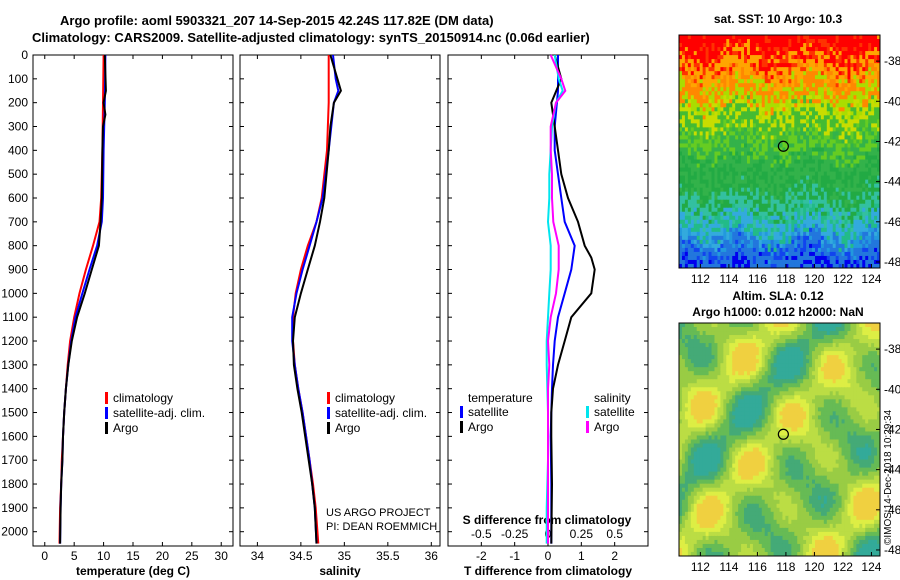  What do you see at coordinates (18, 127) in the screenshot?
I see `y-tick-label: 300` at bounding box center [18, 127].